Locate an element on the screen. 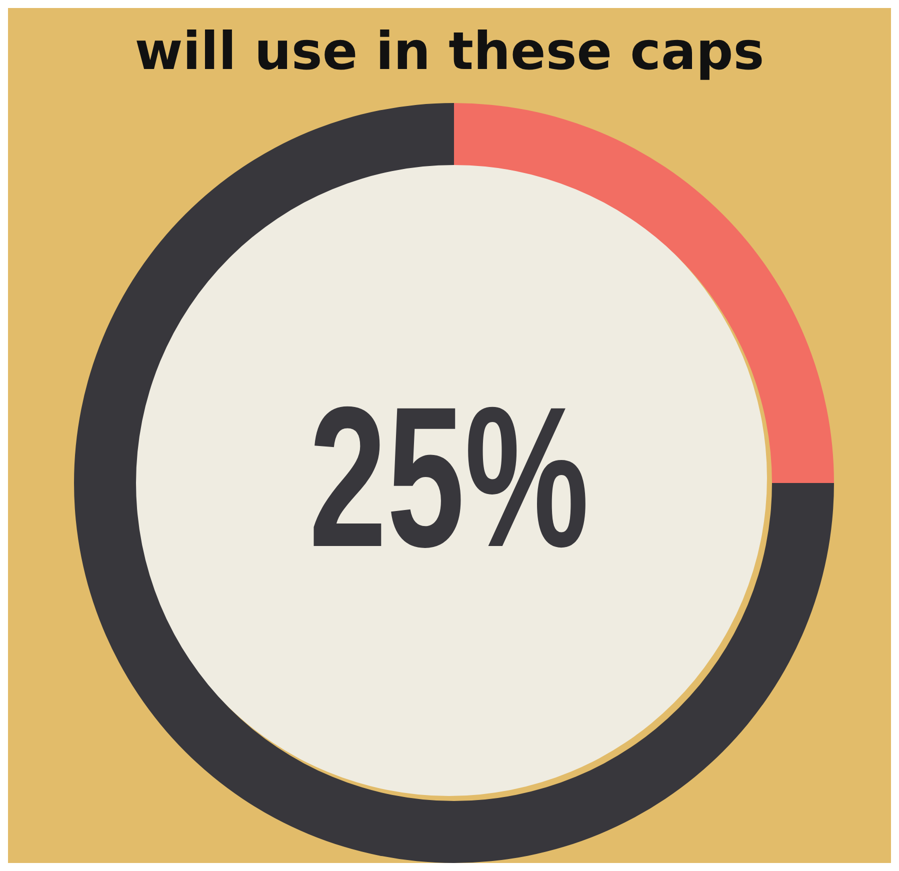 This screenshot has height=871, width=899. chart-title: will use in these caps is located at coordinates (450, 52).